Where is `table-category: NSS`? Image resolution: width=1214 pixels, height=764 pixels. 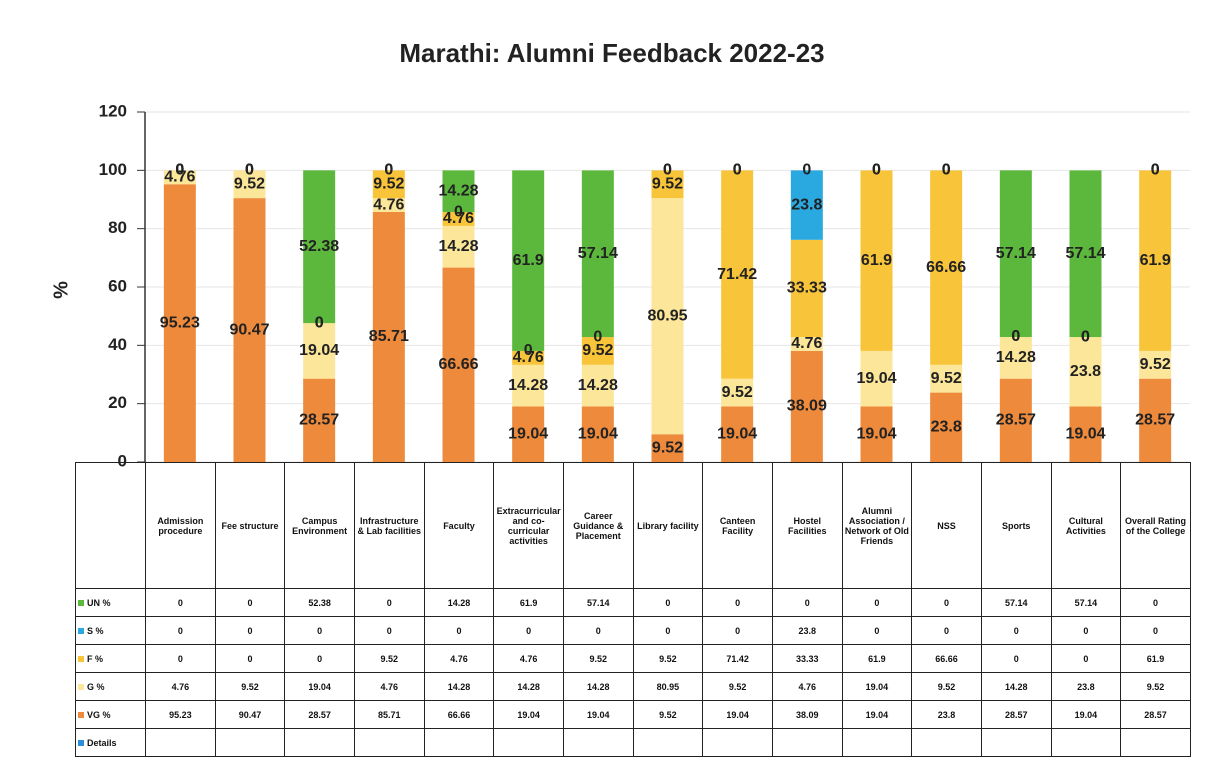
table-category: NSS is located at coordinates (946, 525).